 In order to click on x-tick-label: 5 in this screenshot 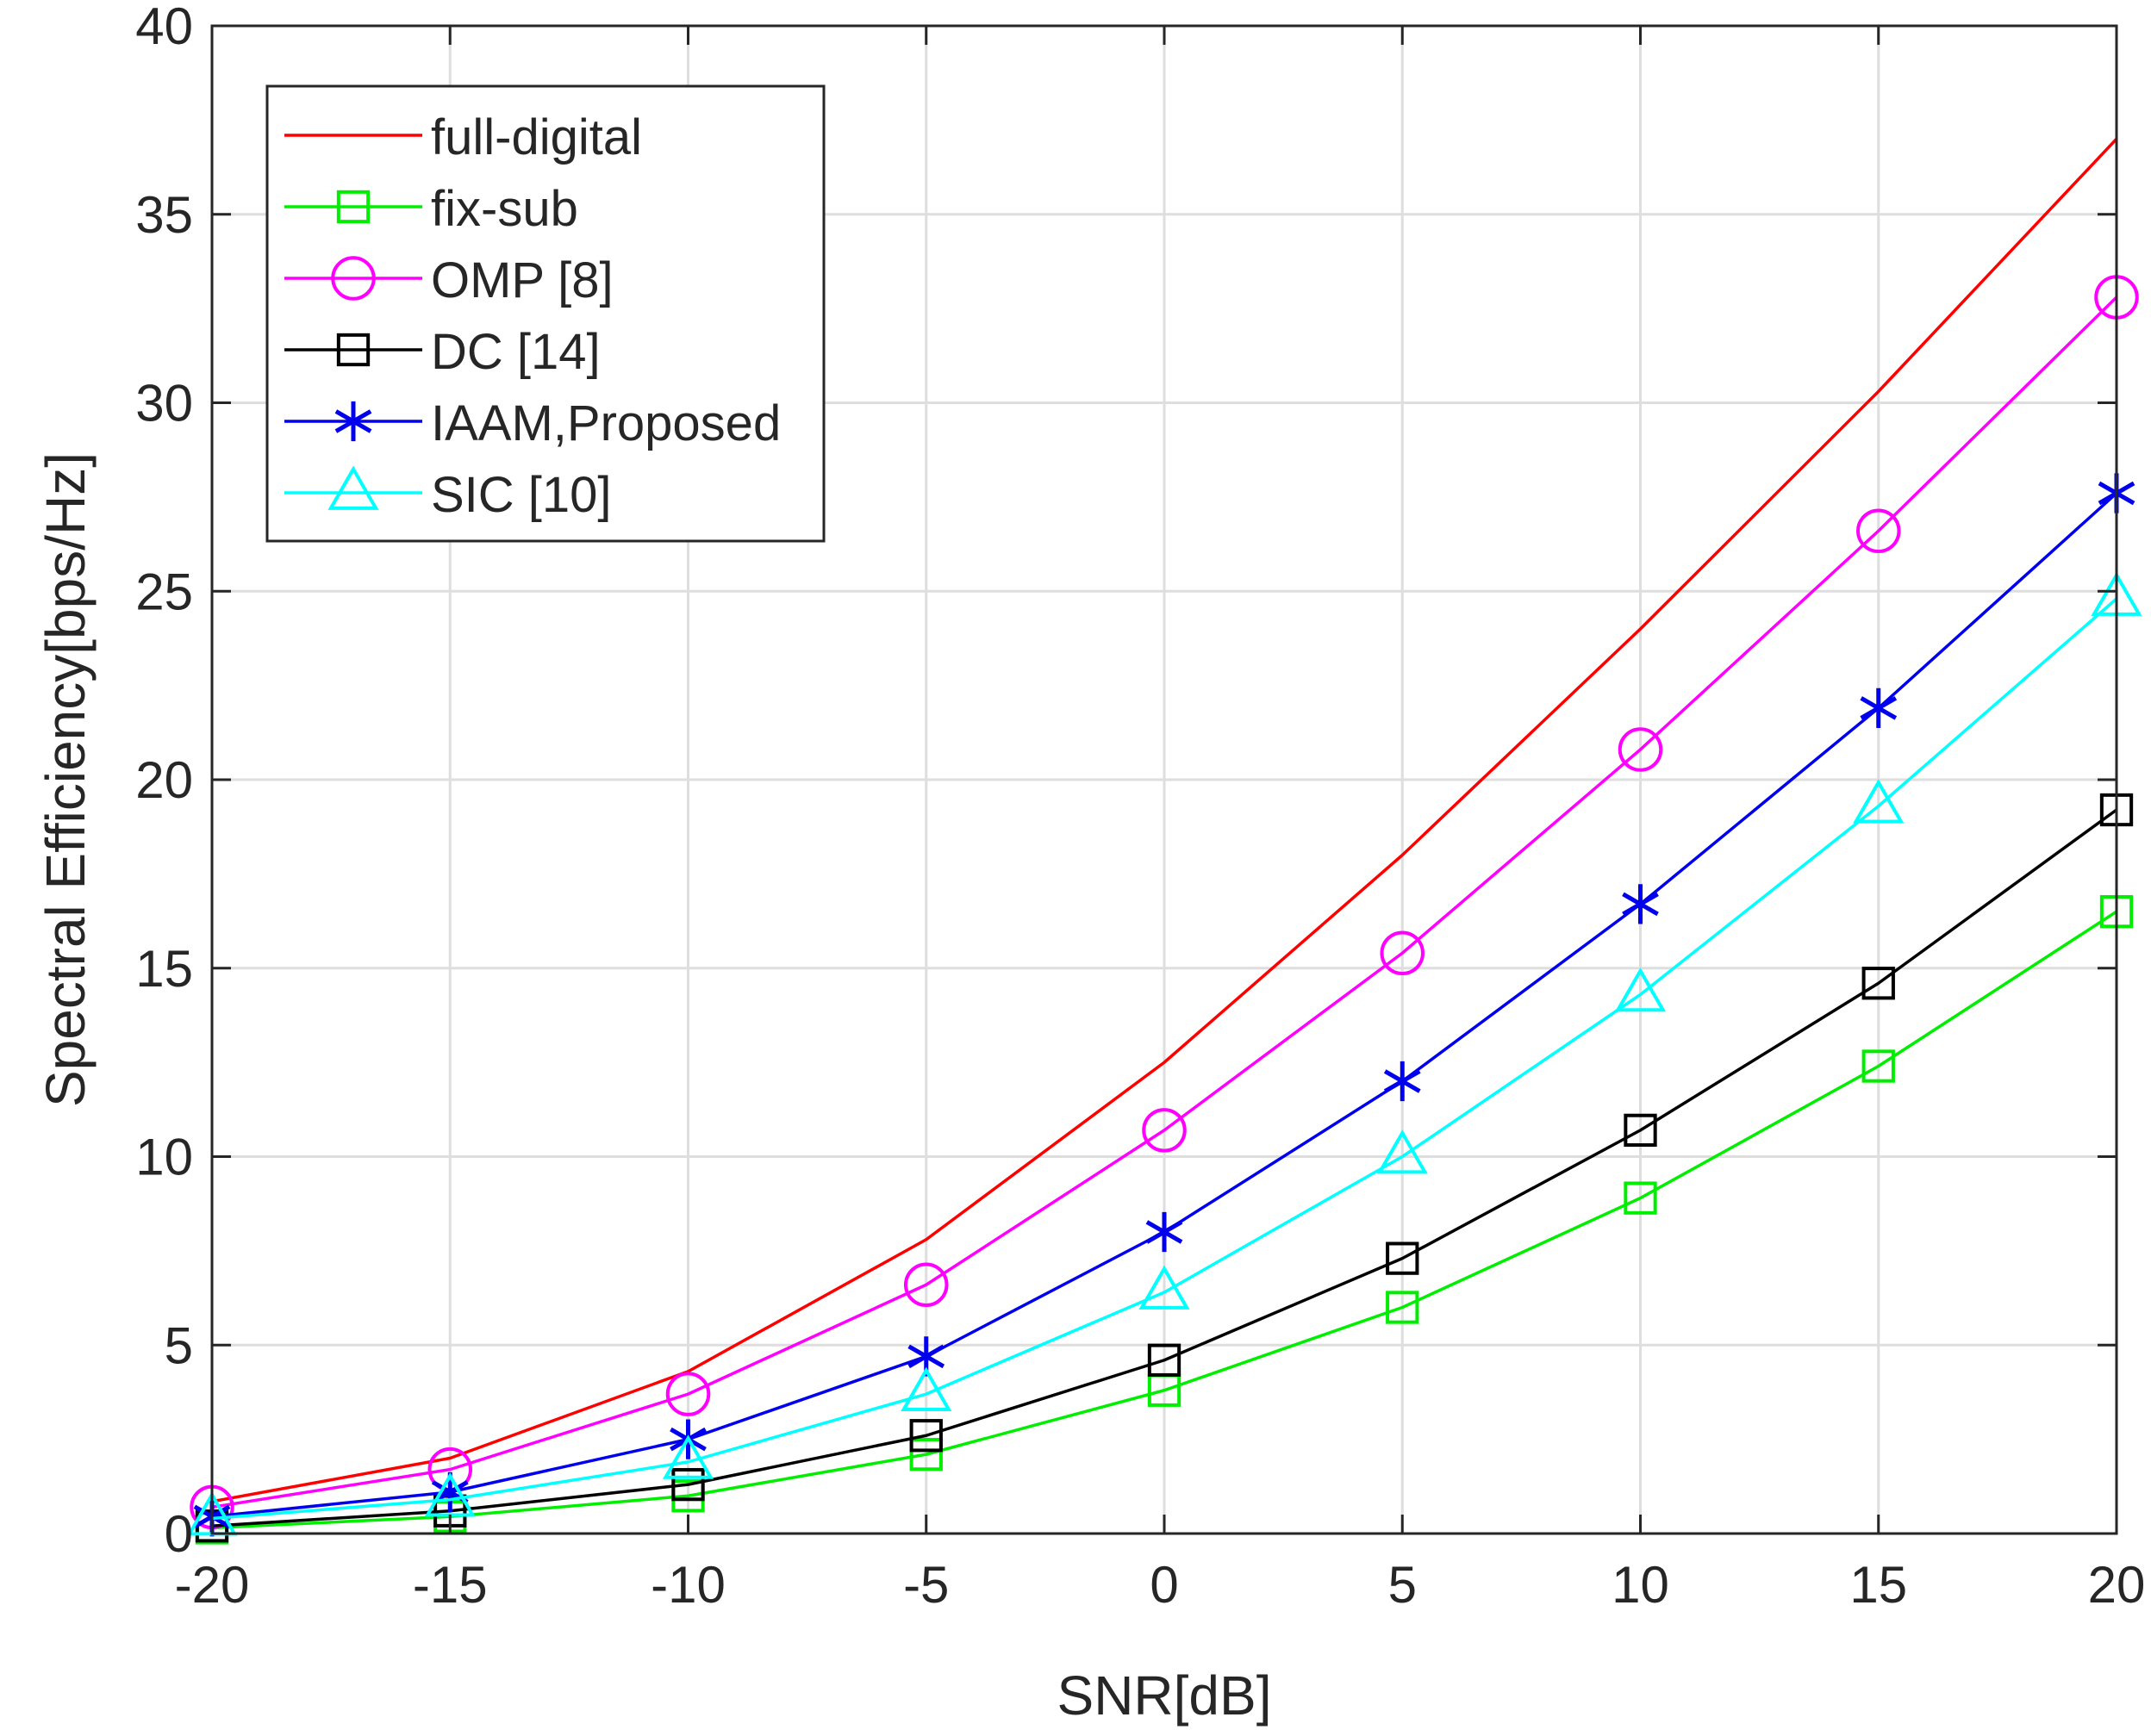, I will do `click(1402, 1585)`.